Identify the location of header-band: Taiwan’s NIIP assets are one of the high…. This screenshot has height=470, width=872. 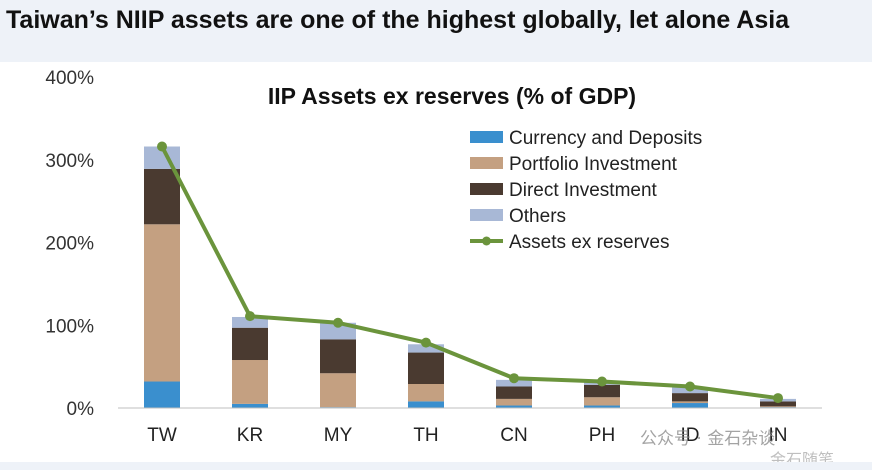
(436, 31).